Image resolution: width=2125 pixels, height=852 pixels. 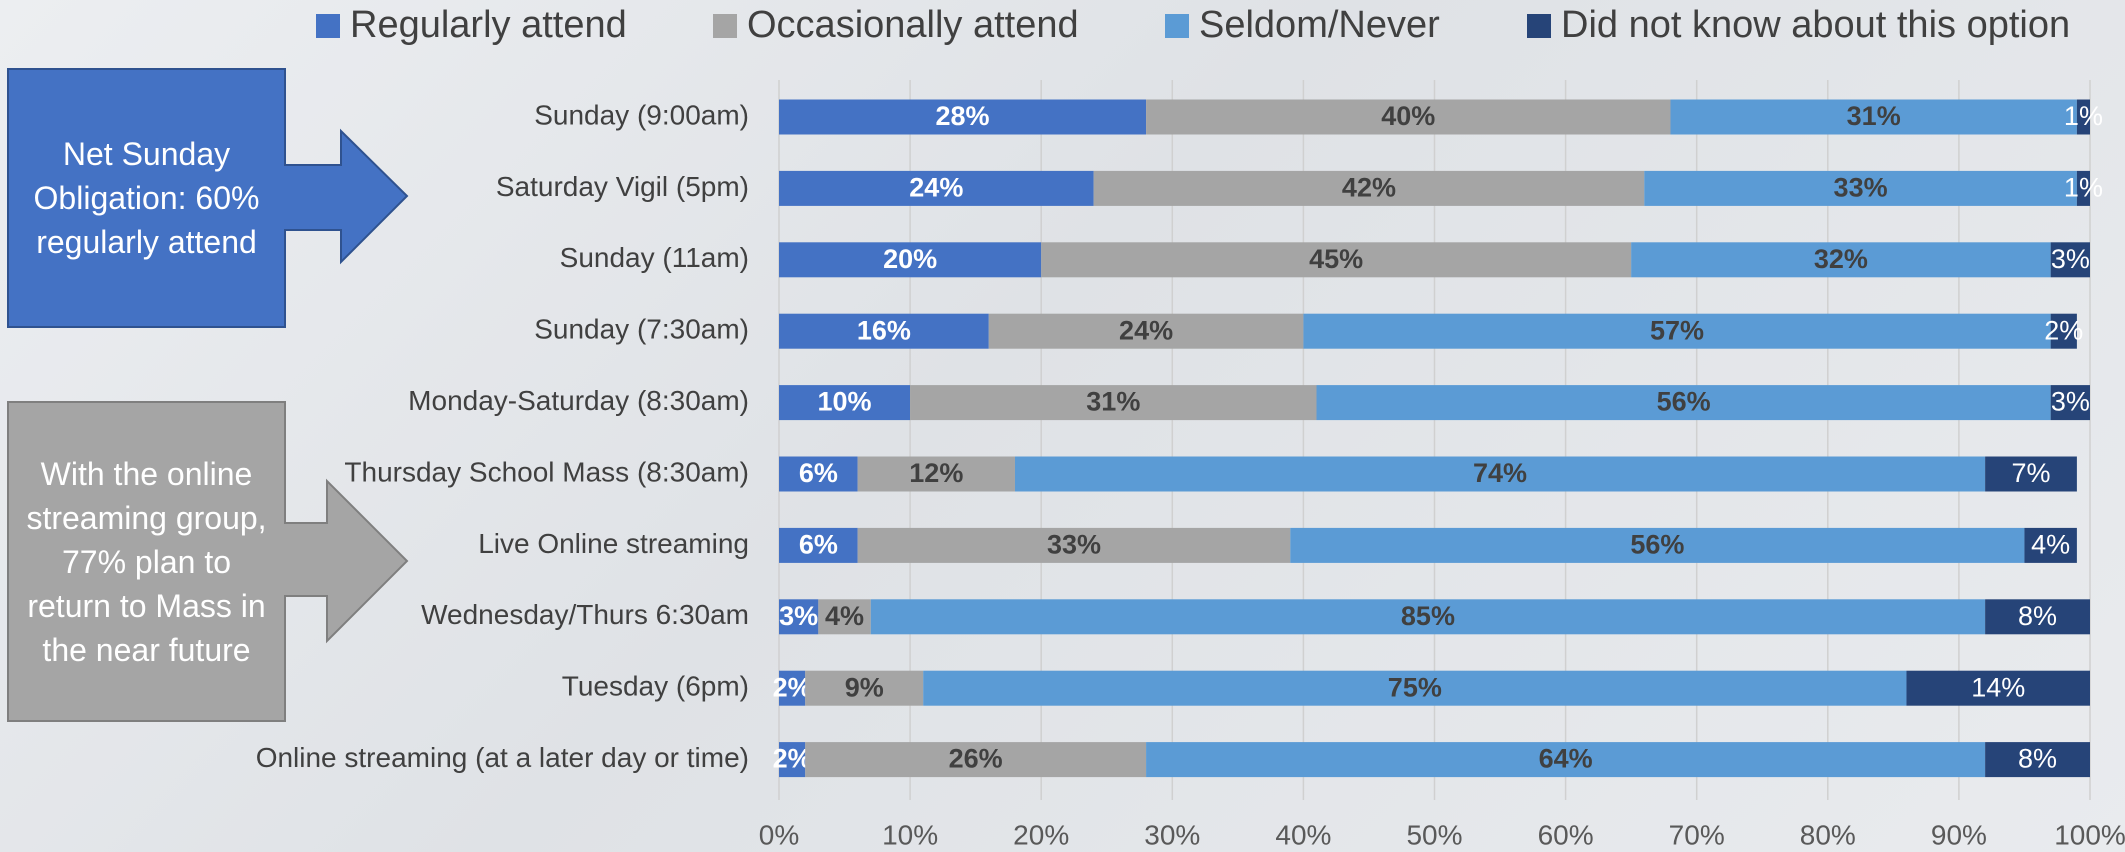 I want to click on value-label: 12%, so click(x=936, y=473).